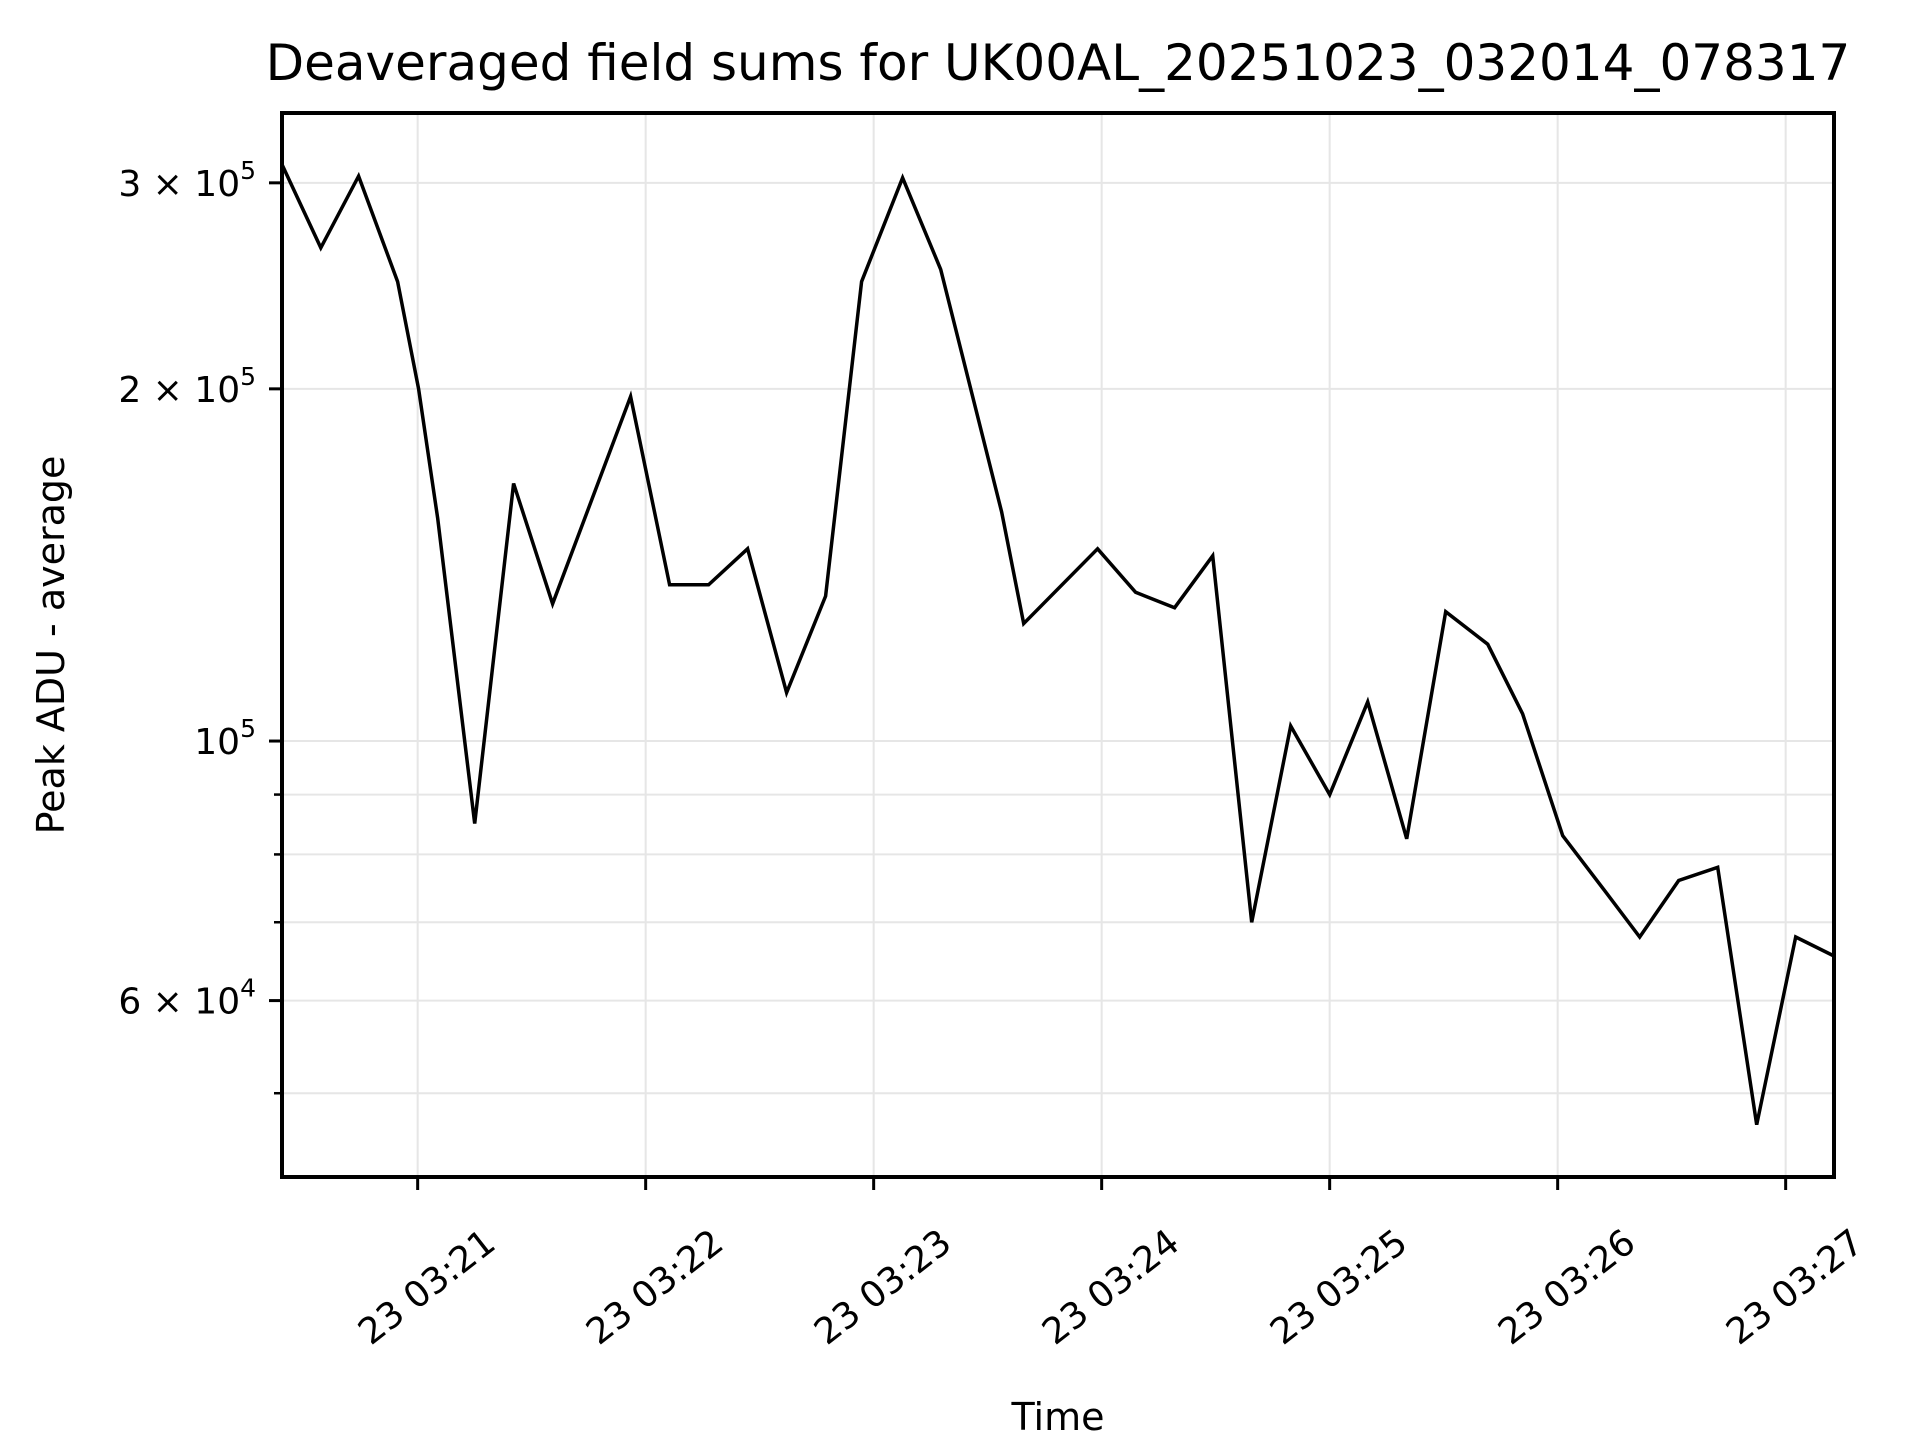  Describe the element at coordinates (883, 1287) in the screenshot. I see `x-tick-label: 23 03:23` at that location.